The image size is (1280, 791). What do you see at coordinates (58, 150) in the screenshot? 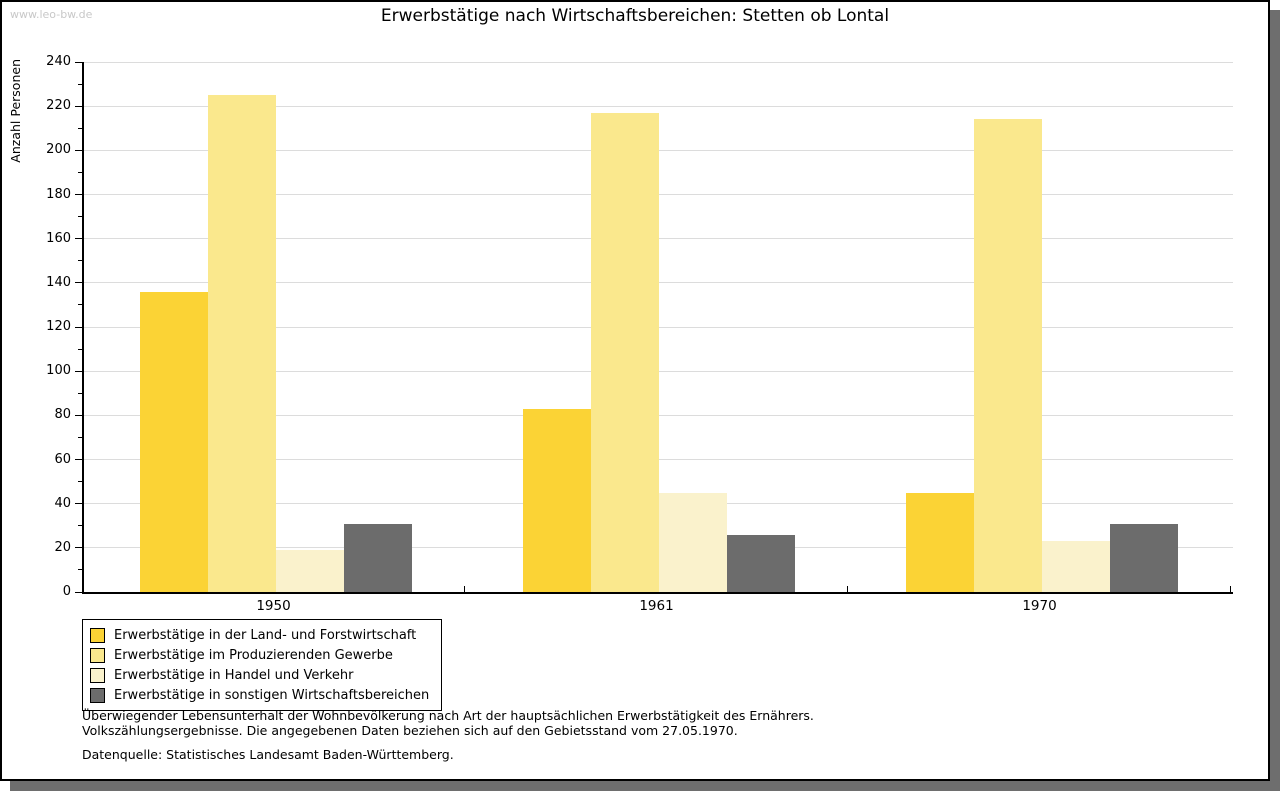
I see `y-tick-label: 200` at bounding box center [58, 150].